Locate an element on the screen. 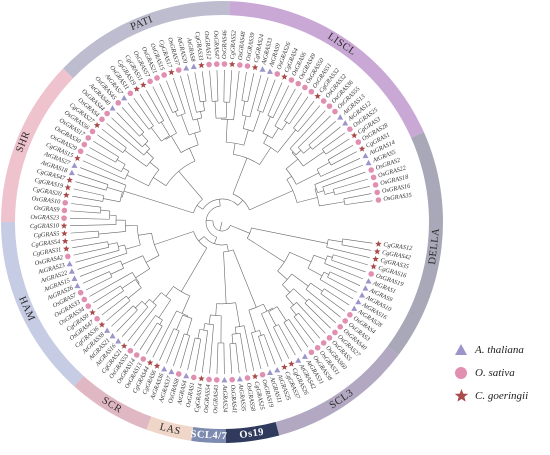 Image resolution: width=550 pixels, height=455 pixels. legend-item: C. goeringii is located at coordinates (501, 395).